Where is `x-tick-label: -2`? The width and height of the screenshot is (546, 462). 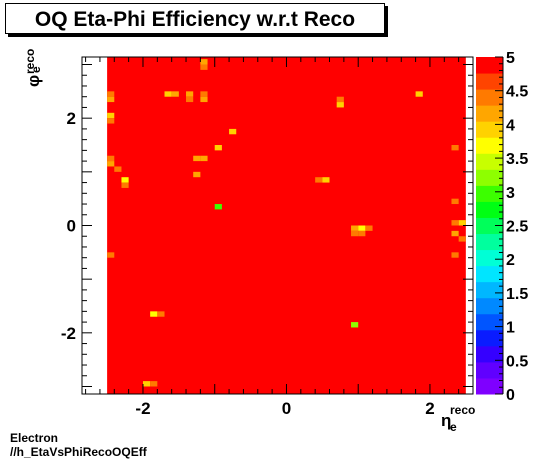
x-tick-label: -2 is located at coordinates (142, 408).